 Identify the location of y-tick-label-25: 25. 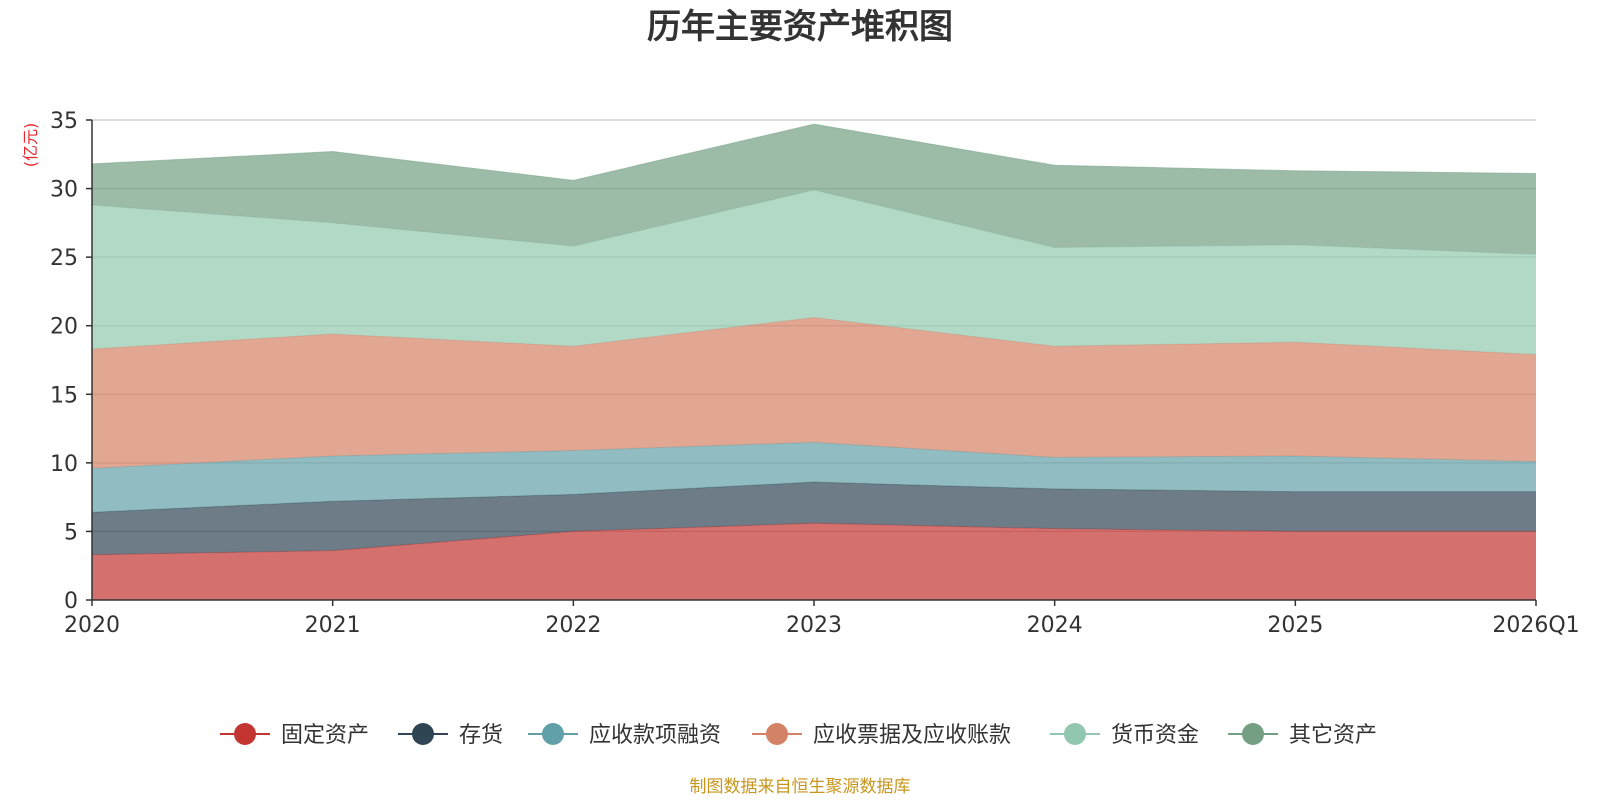
(64, 258).